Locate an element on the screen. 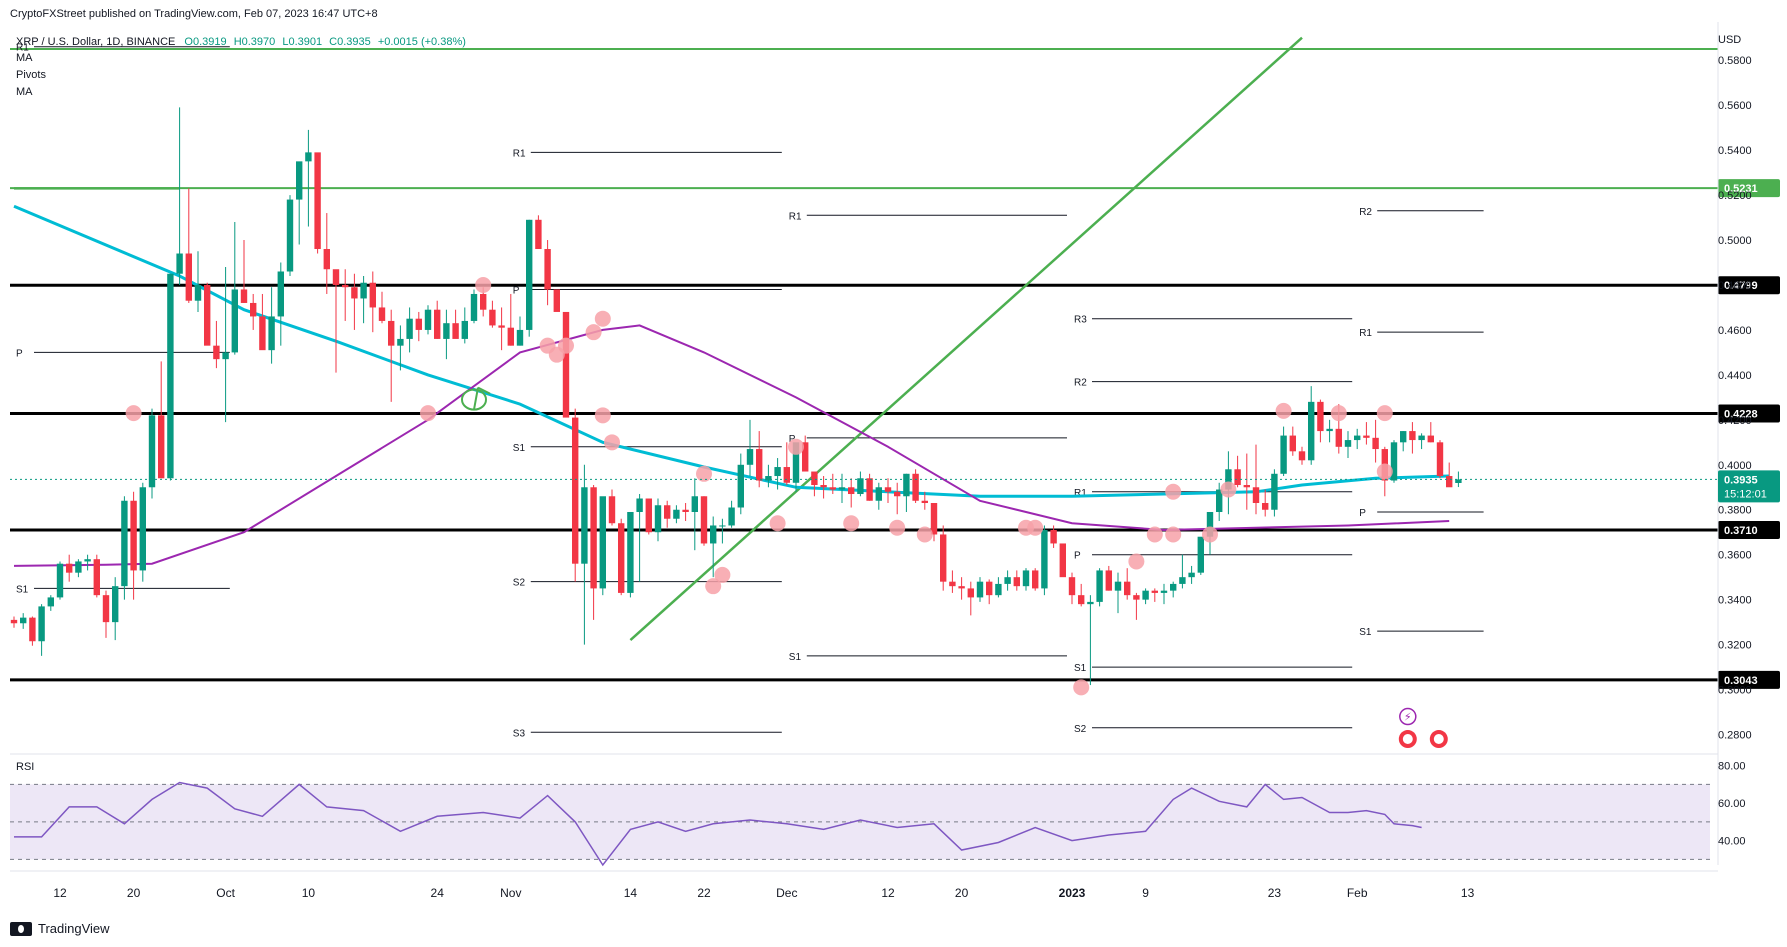  pivot-label: S1 is located at coordinates (795, 657).